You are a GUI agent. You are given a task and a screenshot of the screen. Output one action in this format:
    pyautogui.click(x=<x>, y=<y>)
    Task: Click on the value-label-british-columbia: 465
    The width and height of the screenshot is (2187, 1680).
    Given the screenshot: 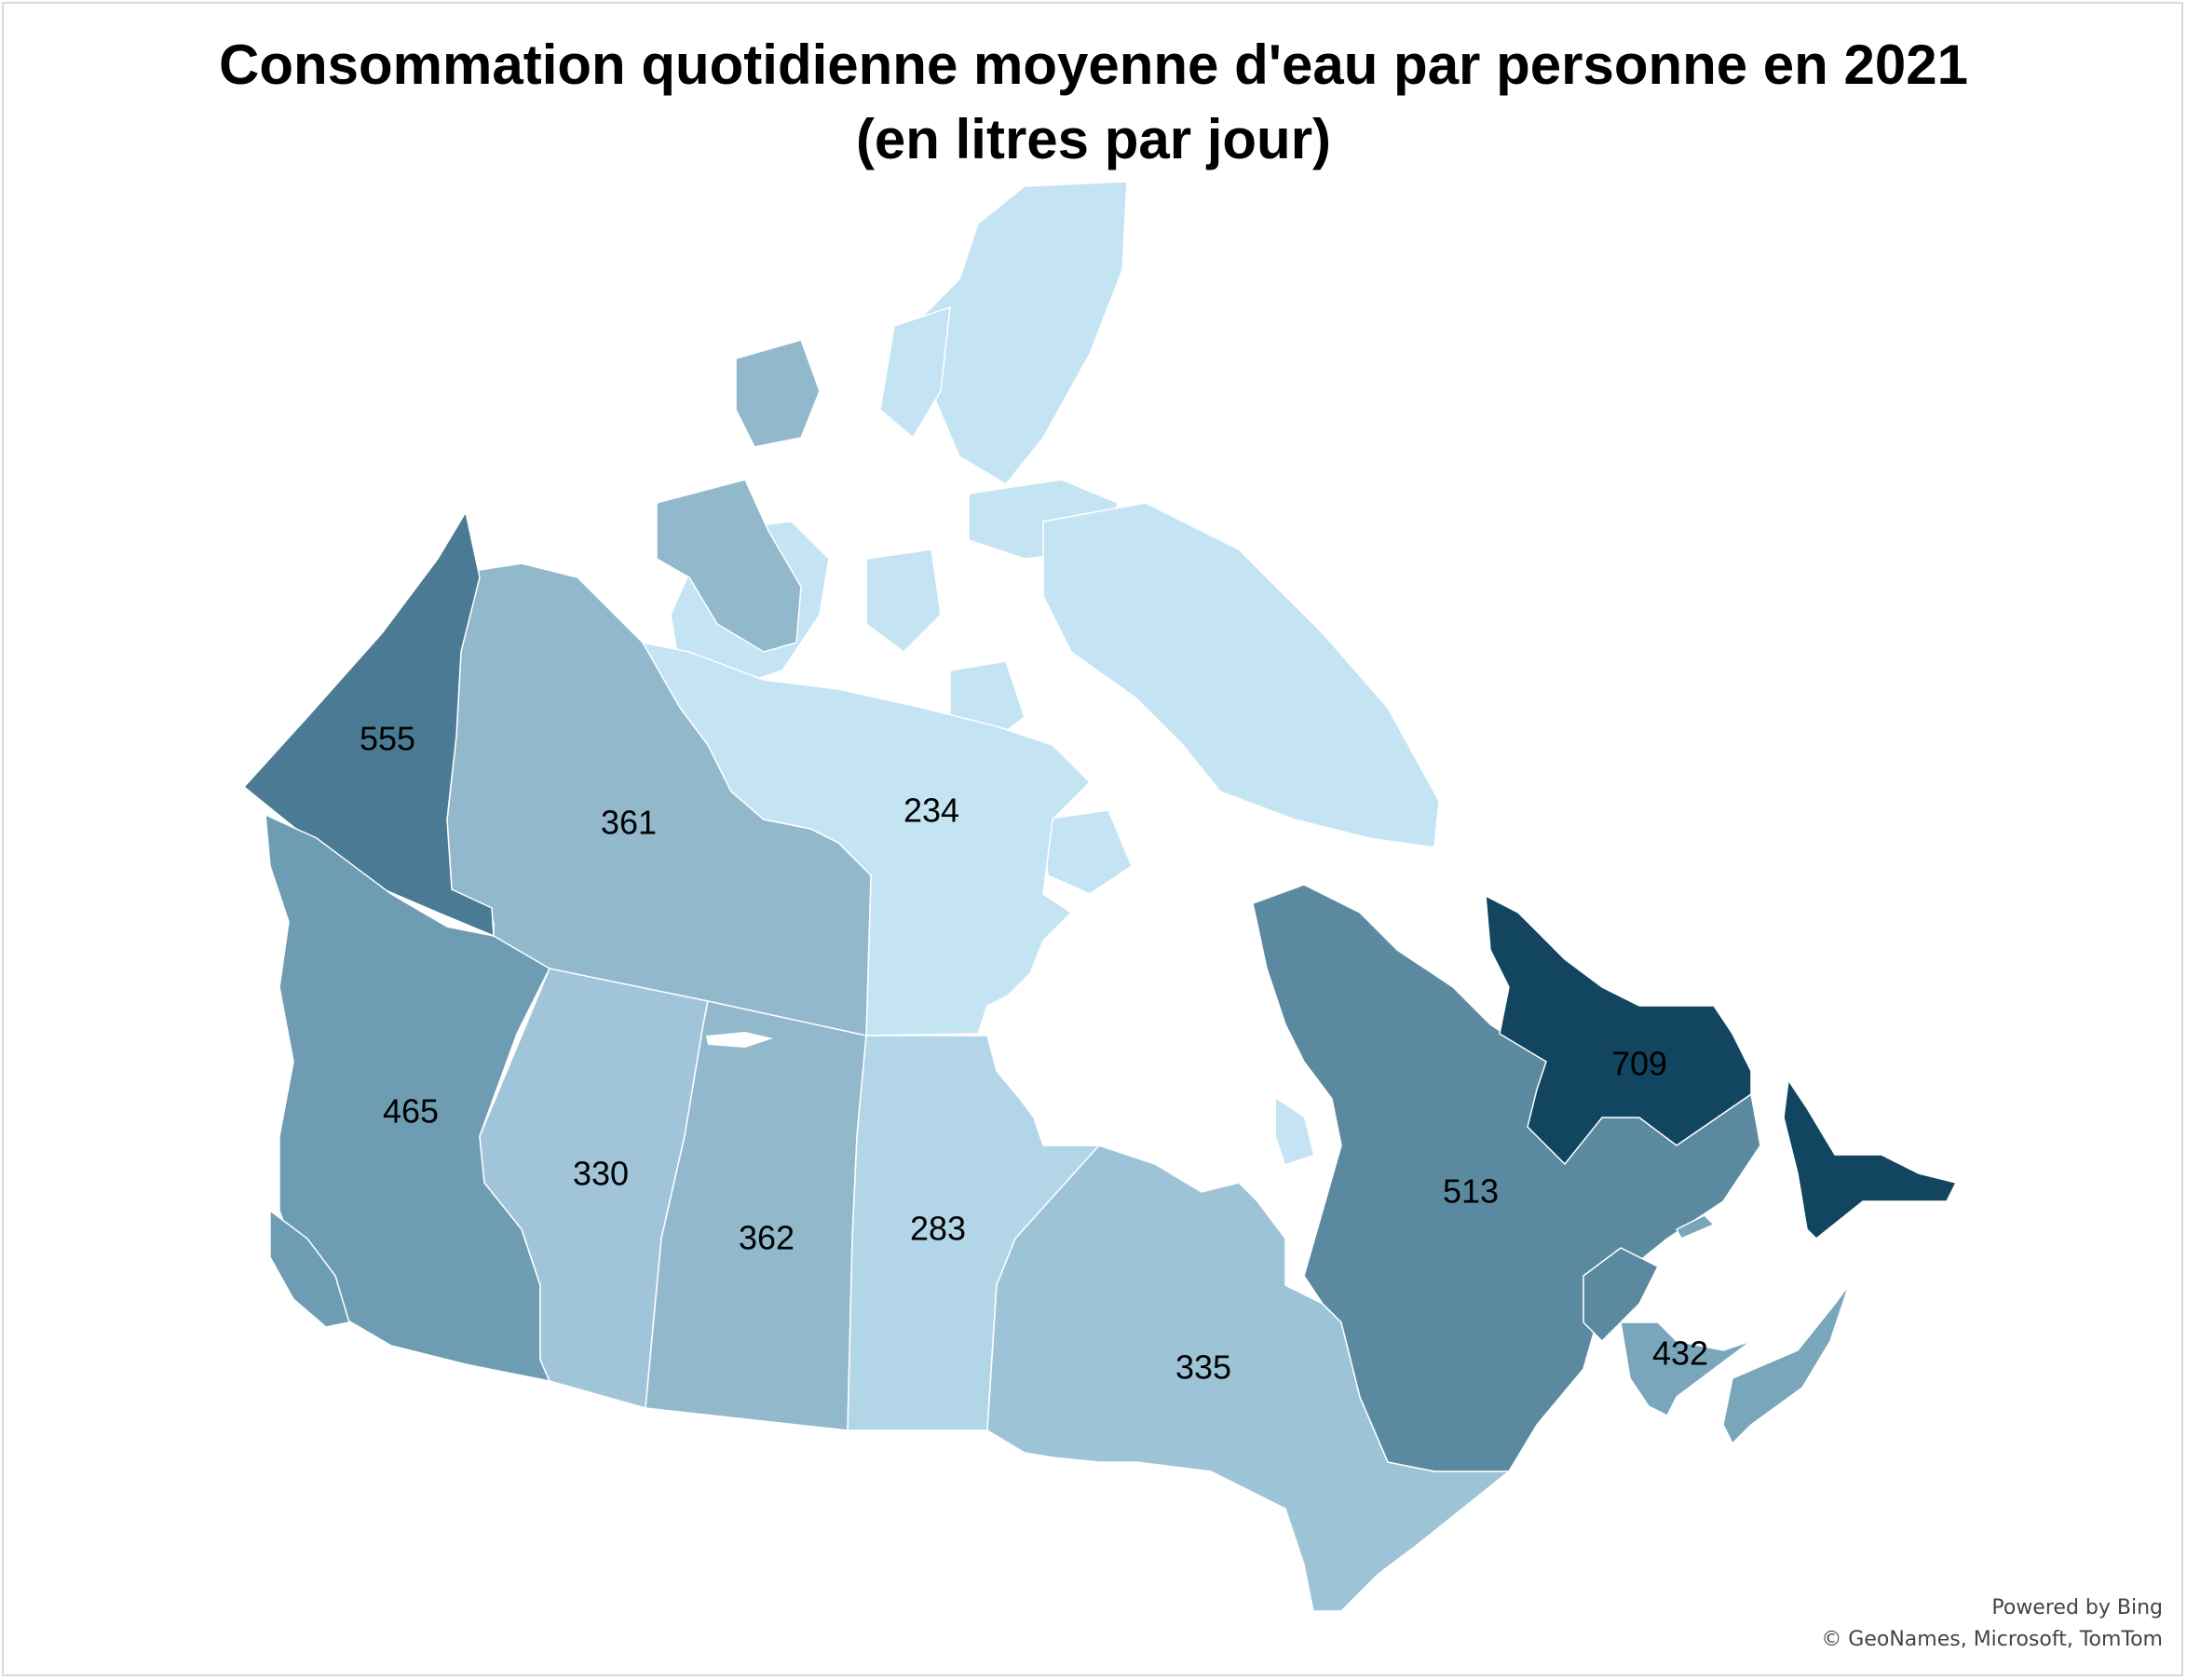 What is the action you would take?
    pyautogui.click(x=411, y=1111)
    